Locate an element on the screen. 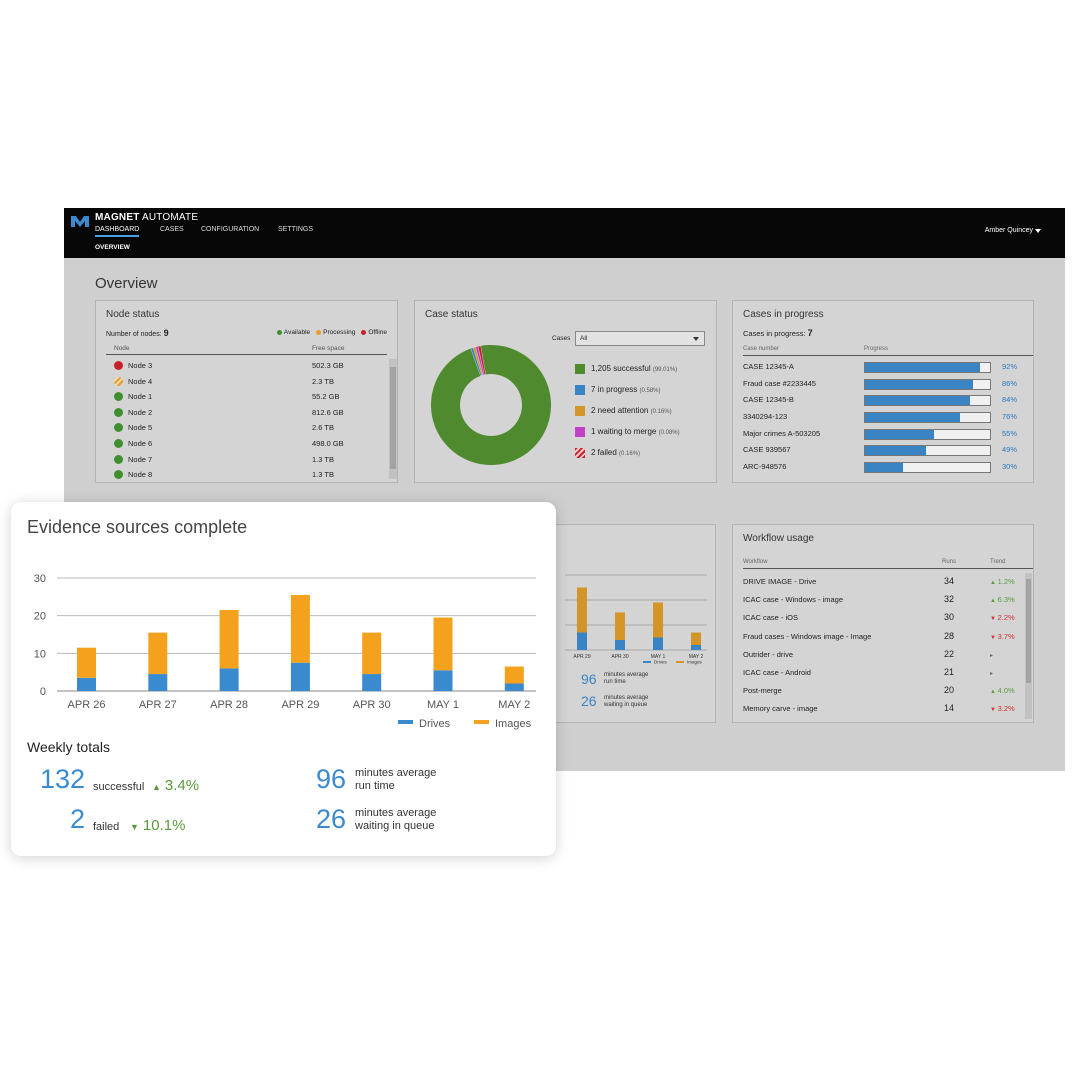 Image resolution: width=1080 pixels, height=1080 pixels. table-row: 3340294-123 76% is located at coordinates (885, 417).